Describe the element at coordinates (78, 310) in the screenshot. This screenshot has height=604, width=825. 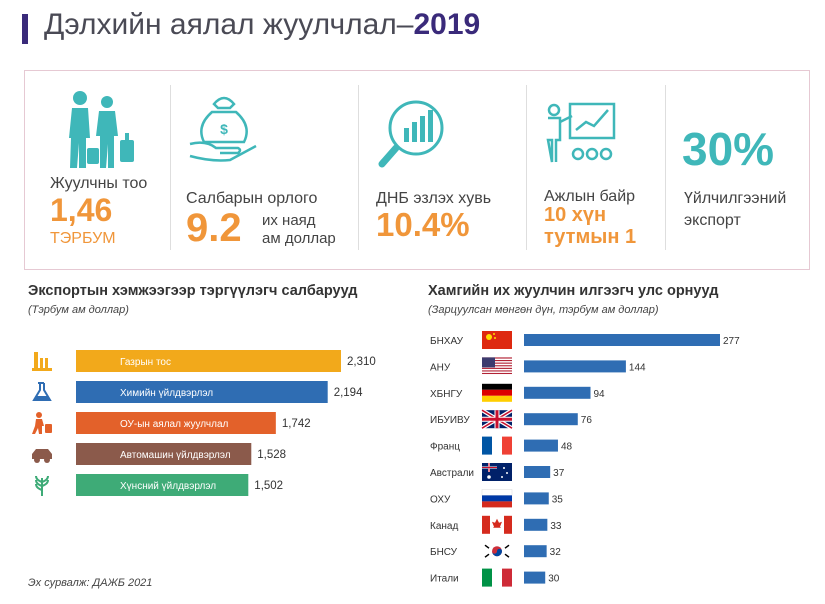
I see `exports-chart-subtitle: (Тэрбум ам доллар)` at that location.